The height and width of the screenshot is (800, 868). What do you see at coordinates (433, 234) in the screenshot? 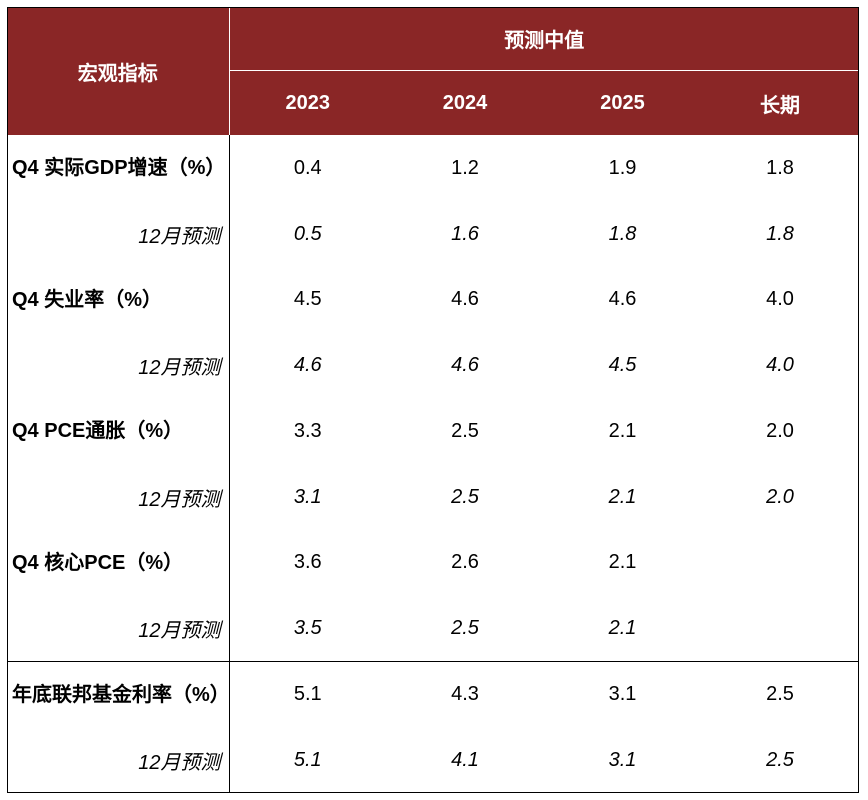
I see `table-row-gdp-forecast: 12月预测 0.5 1.6 1.8 1.8` at bounding box center [433, 234].